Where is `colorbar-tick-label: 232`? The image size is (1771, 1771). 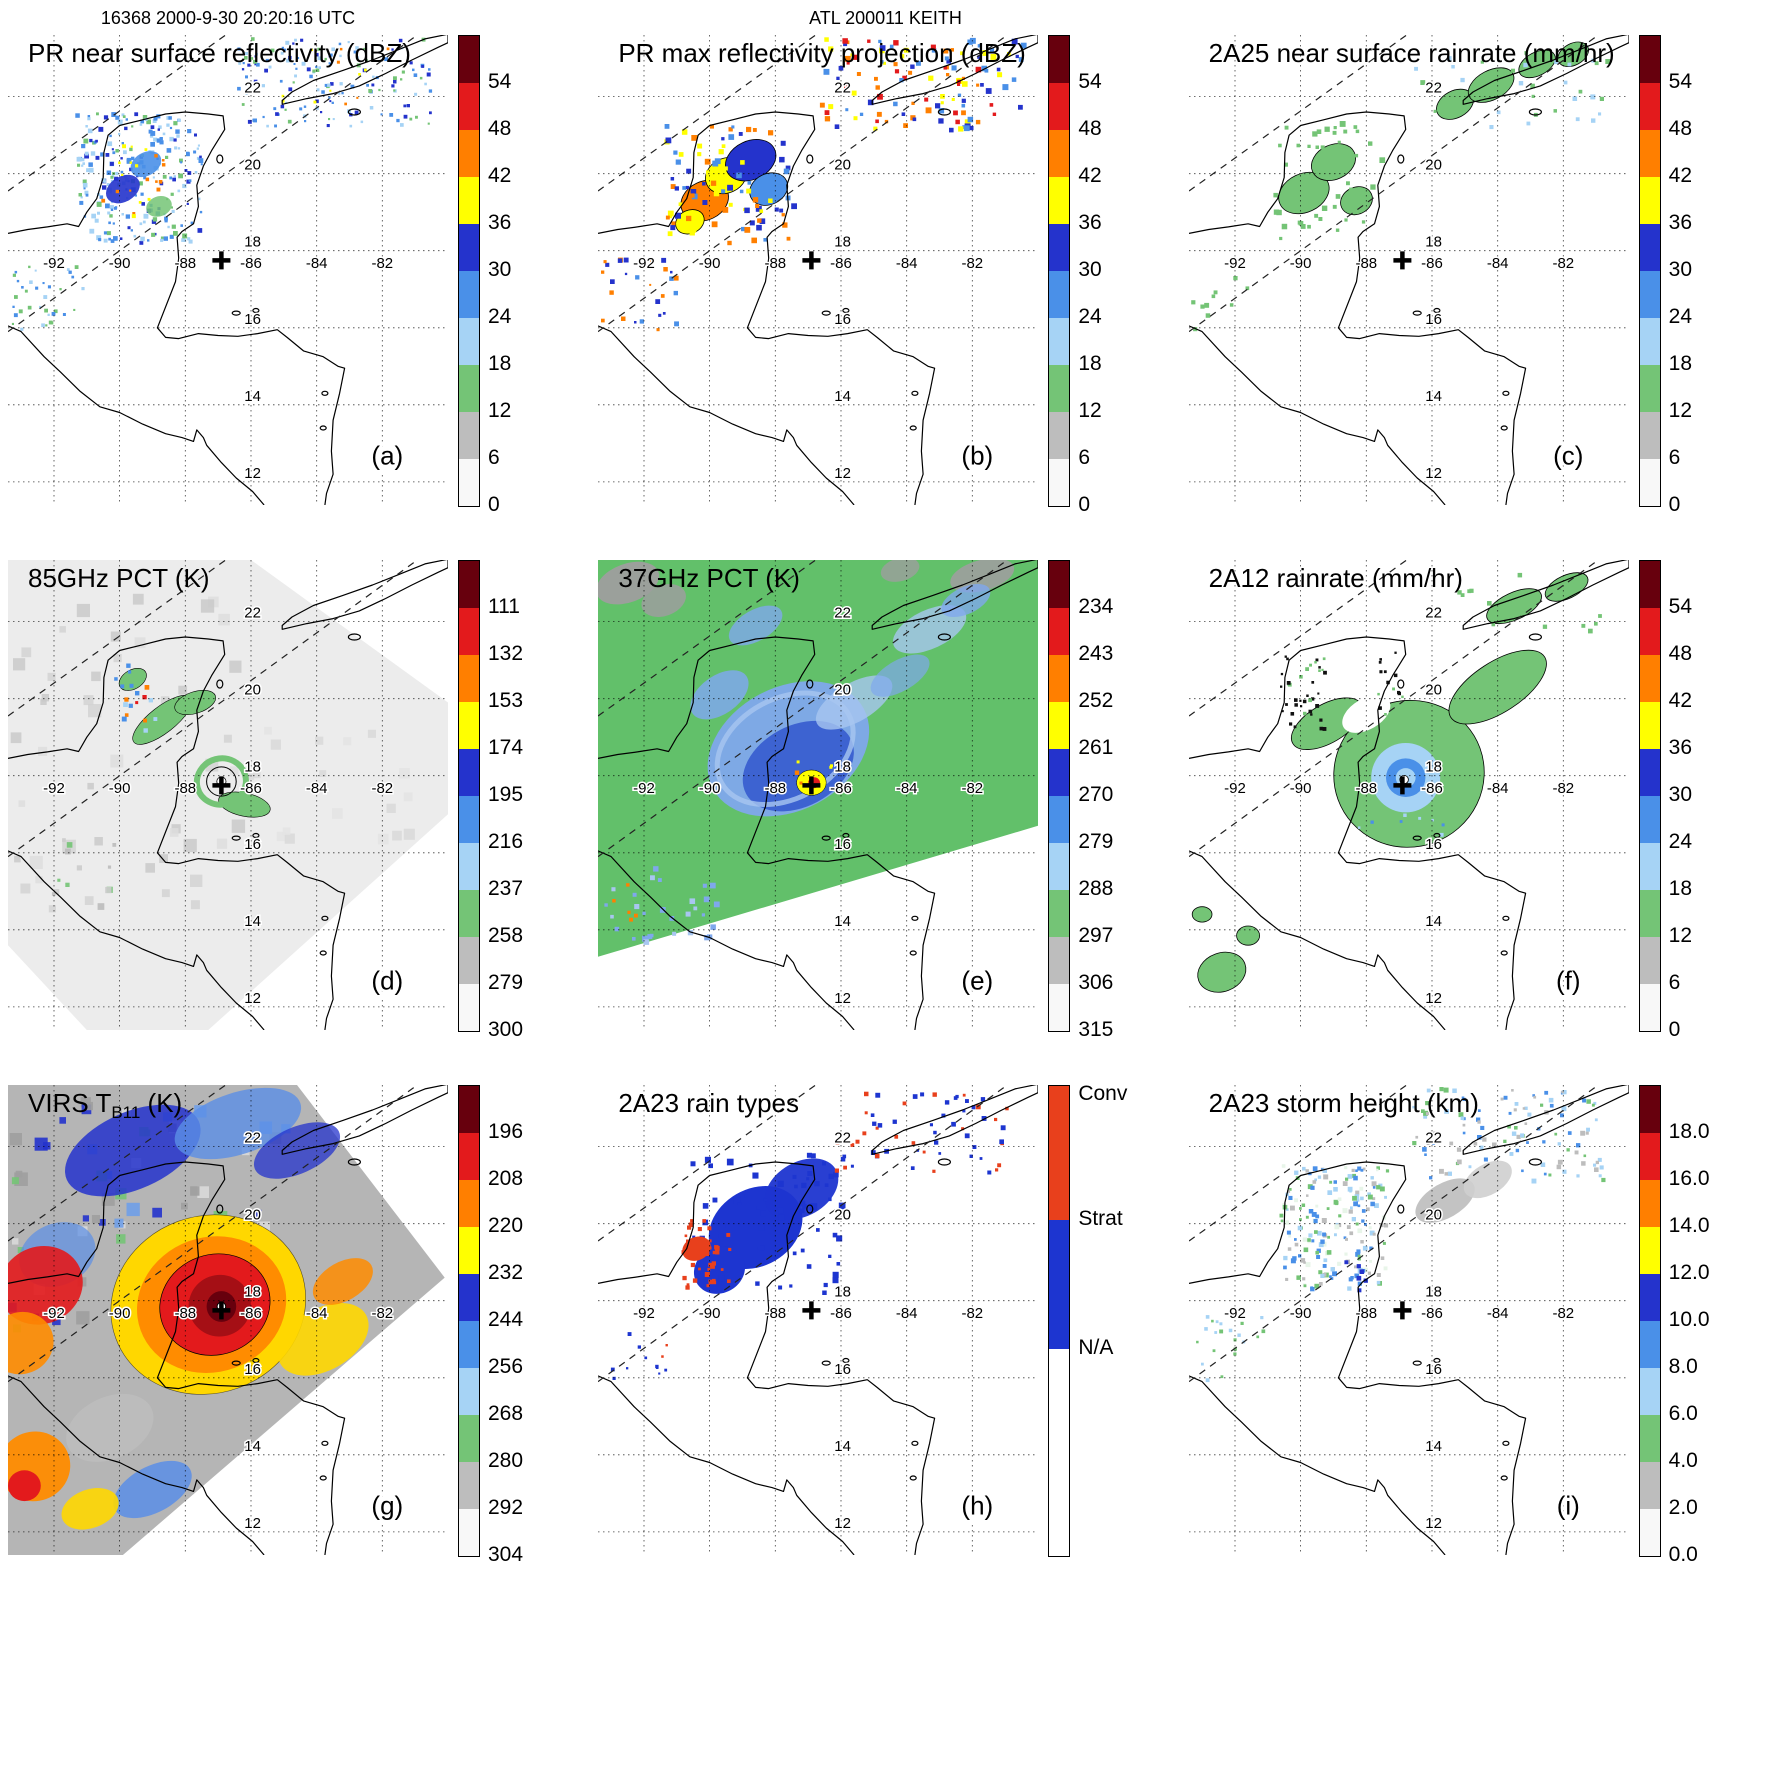 colorbar-tick-label: 232 is located at coordinates (506, 1272).